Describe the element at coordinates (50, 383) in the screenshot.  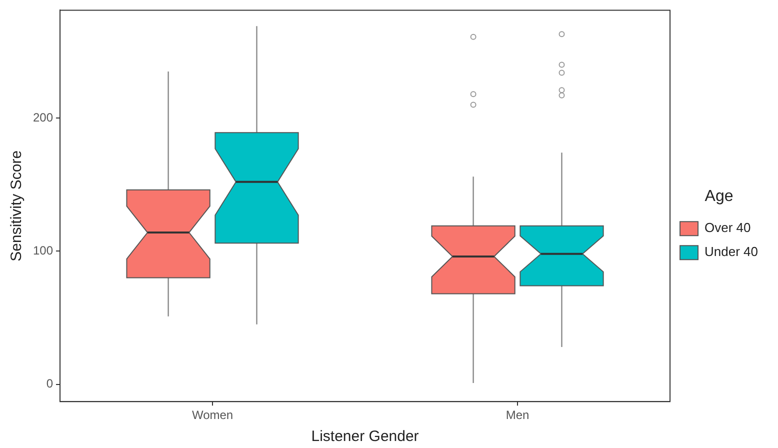
I see `y-tick-label: 0` at that location.